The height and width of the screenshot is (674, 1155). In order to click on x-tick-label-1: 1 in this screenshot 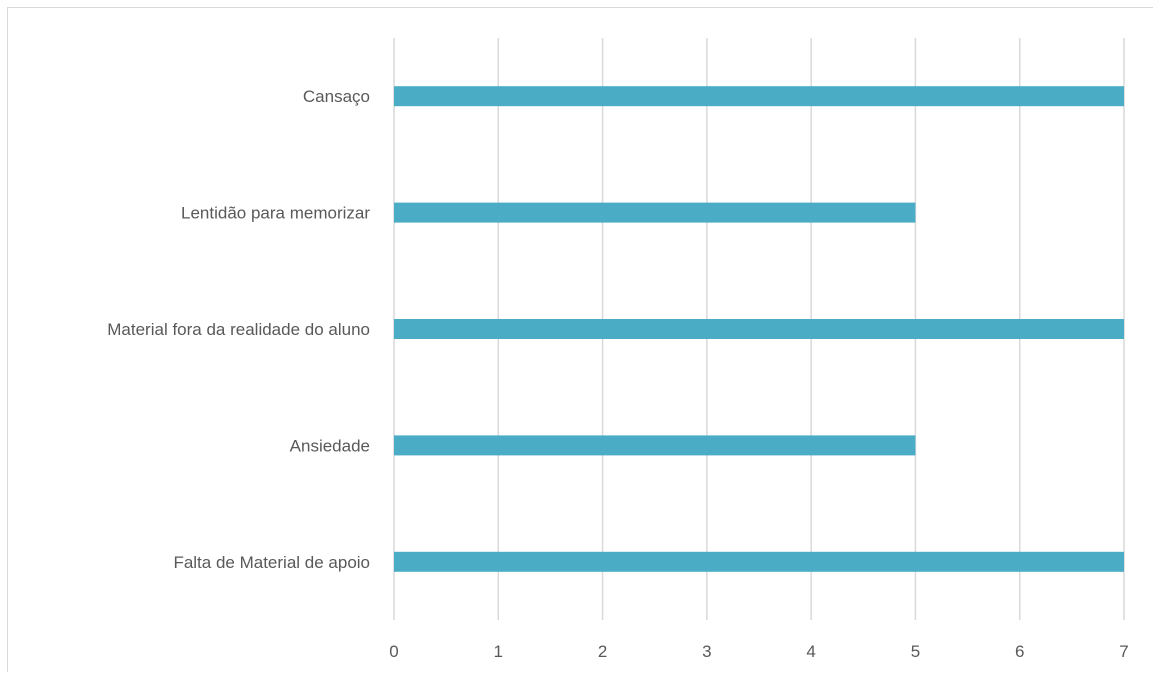, I will do `click(498, 651)`.